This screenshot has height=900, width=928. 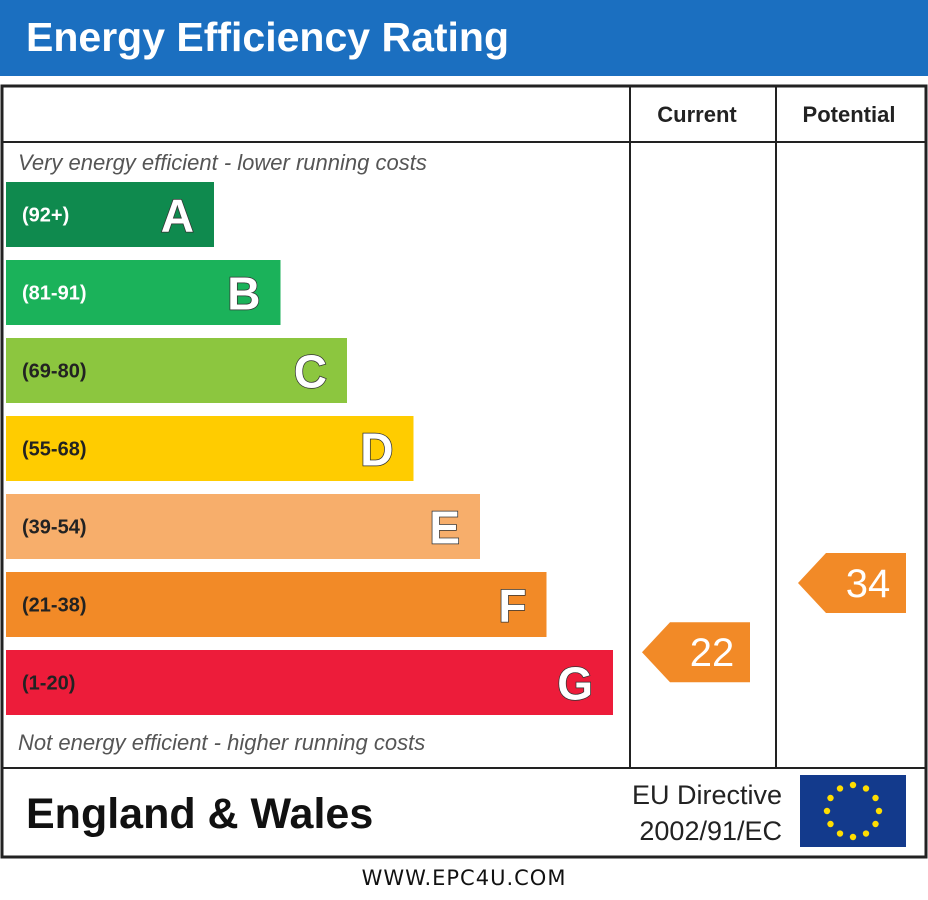 What do you see at coordinates (376, 450) in the screenshot?
I see `band-letter-d: D` at bounding box center [376, 450].